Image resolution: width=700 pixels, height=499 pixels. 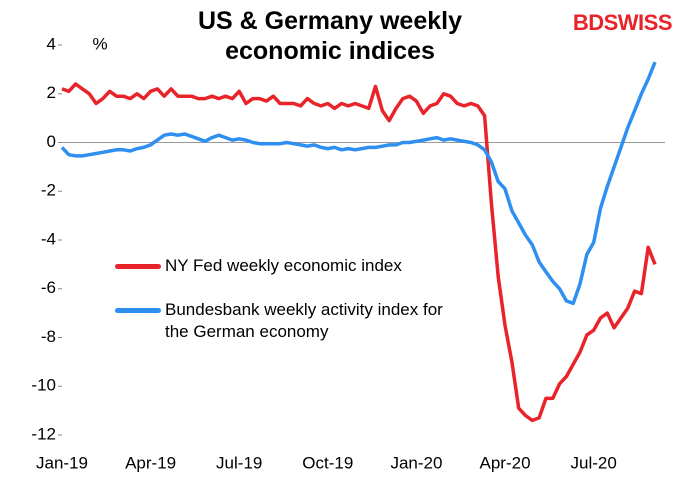 I want to click on legend-label: NY Fed weekly economic index, so click(x=283, y=265).